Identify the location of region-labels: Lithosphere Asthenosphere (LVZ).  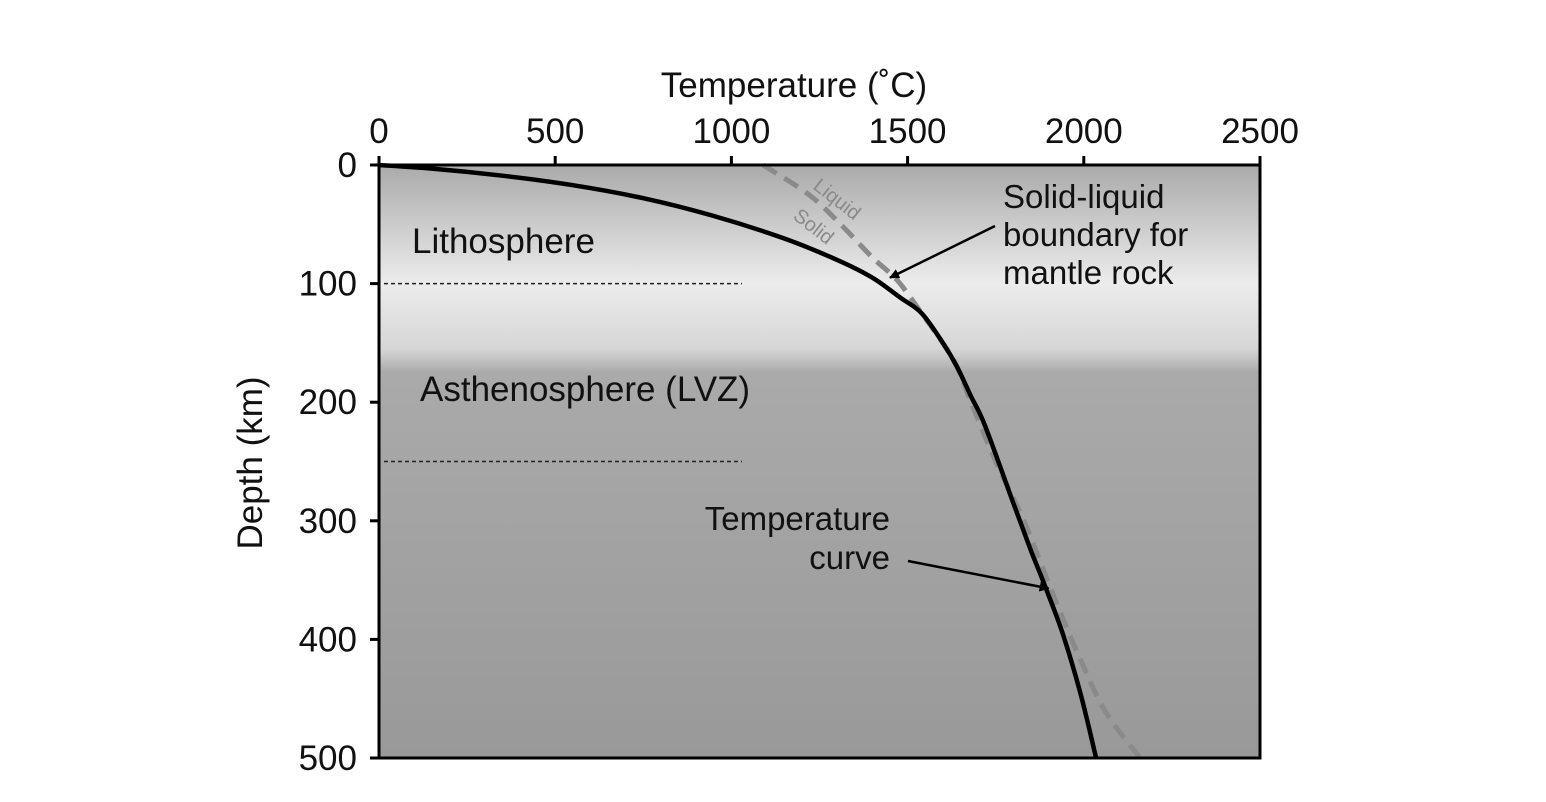
(581, 315).